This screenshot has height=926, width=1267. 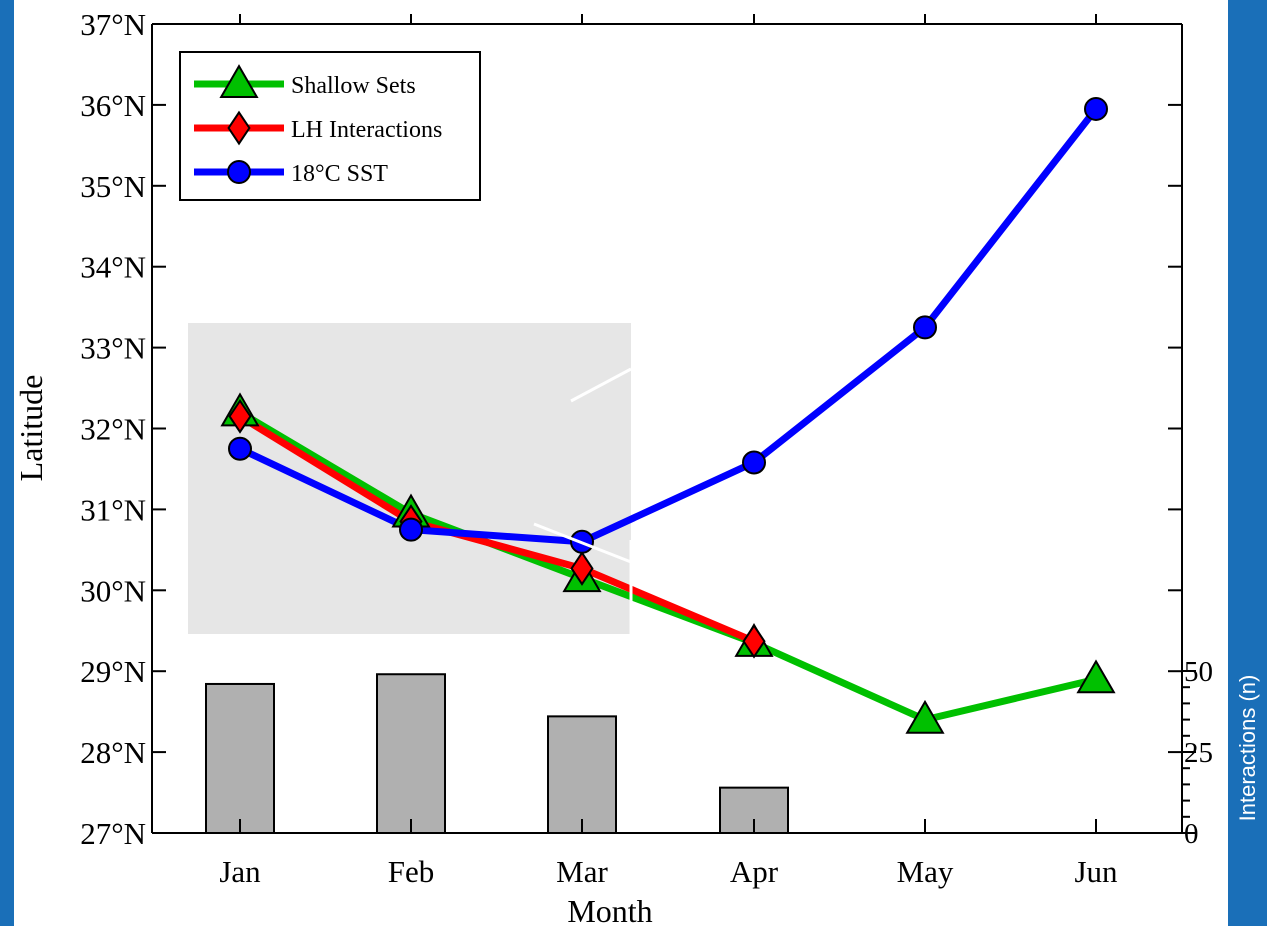 What do you see at coordinates (113, 671) in the screenshot?
I see `y-tick-label: 29°N` at bounding box center [113, 671].